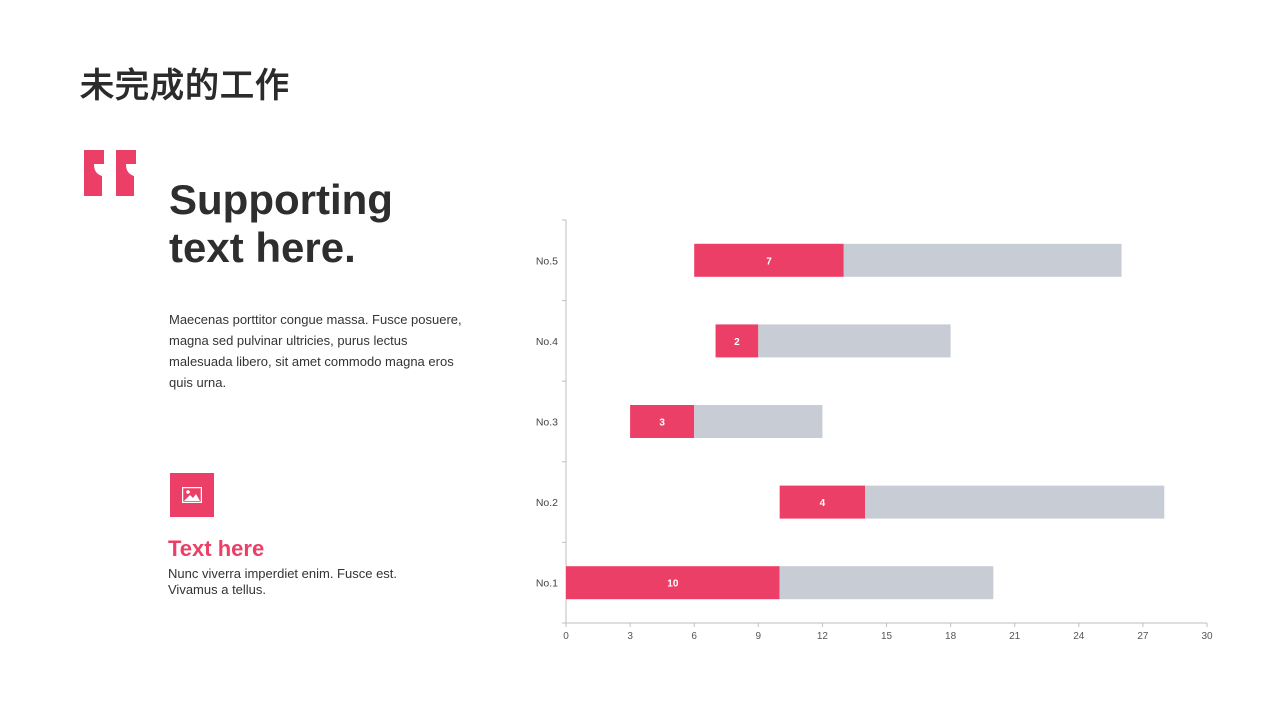 Image resolution: width=1280 pixels, height=720 pixels. What do you see at coordinates (216, 548) in the screenshot?
I see `sub-title: Text here` at bounding box center [216, 548].